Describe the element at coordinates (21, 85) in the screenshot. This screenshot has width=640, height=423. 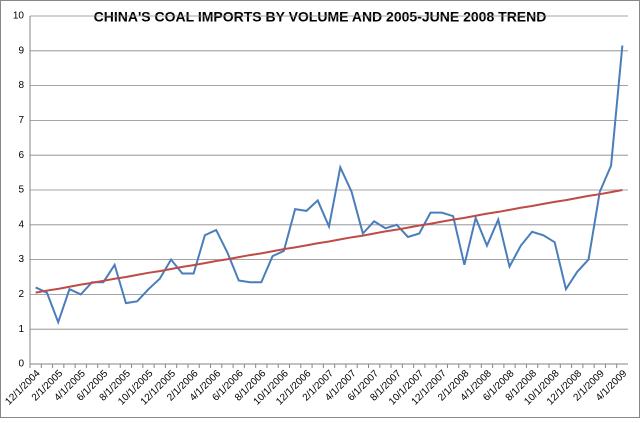
I see `y-tick-label: 8` at that location.